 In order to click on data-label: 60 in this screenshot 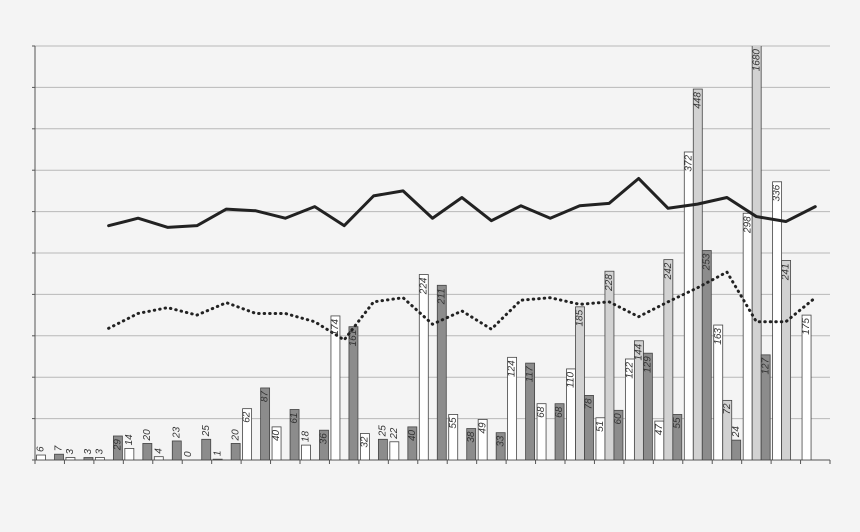, I will do `click(618, 419)`.